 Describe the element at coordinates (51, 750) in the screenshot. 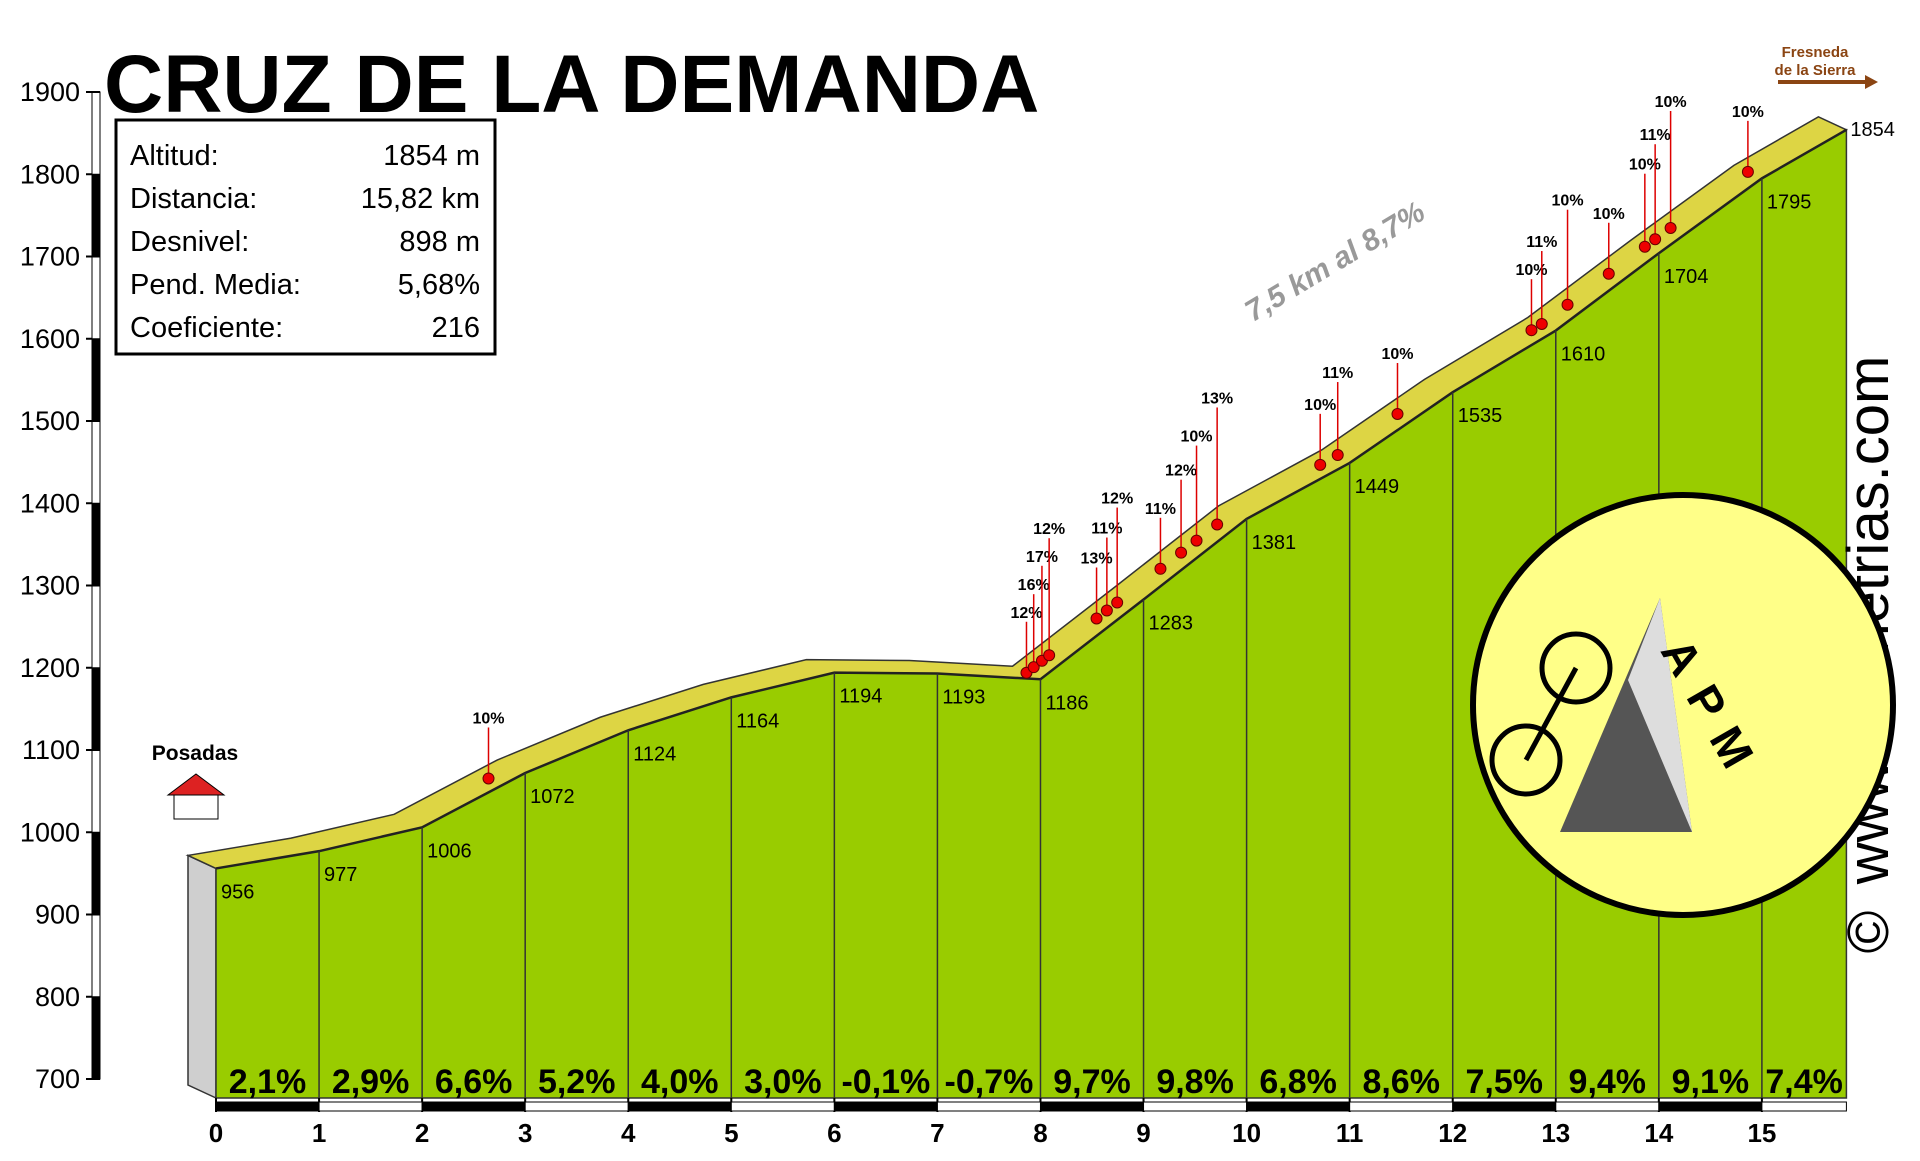

I see `y-tick-label: 1100` at that location.